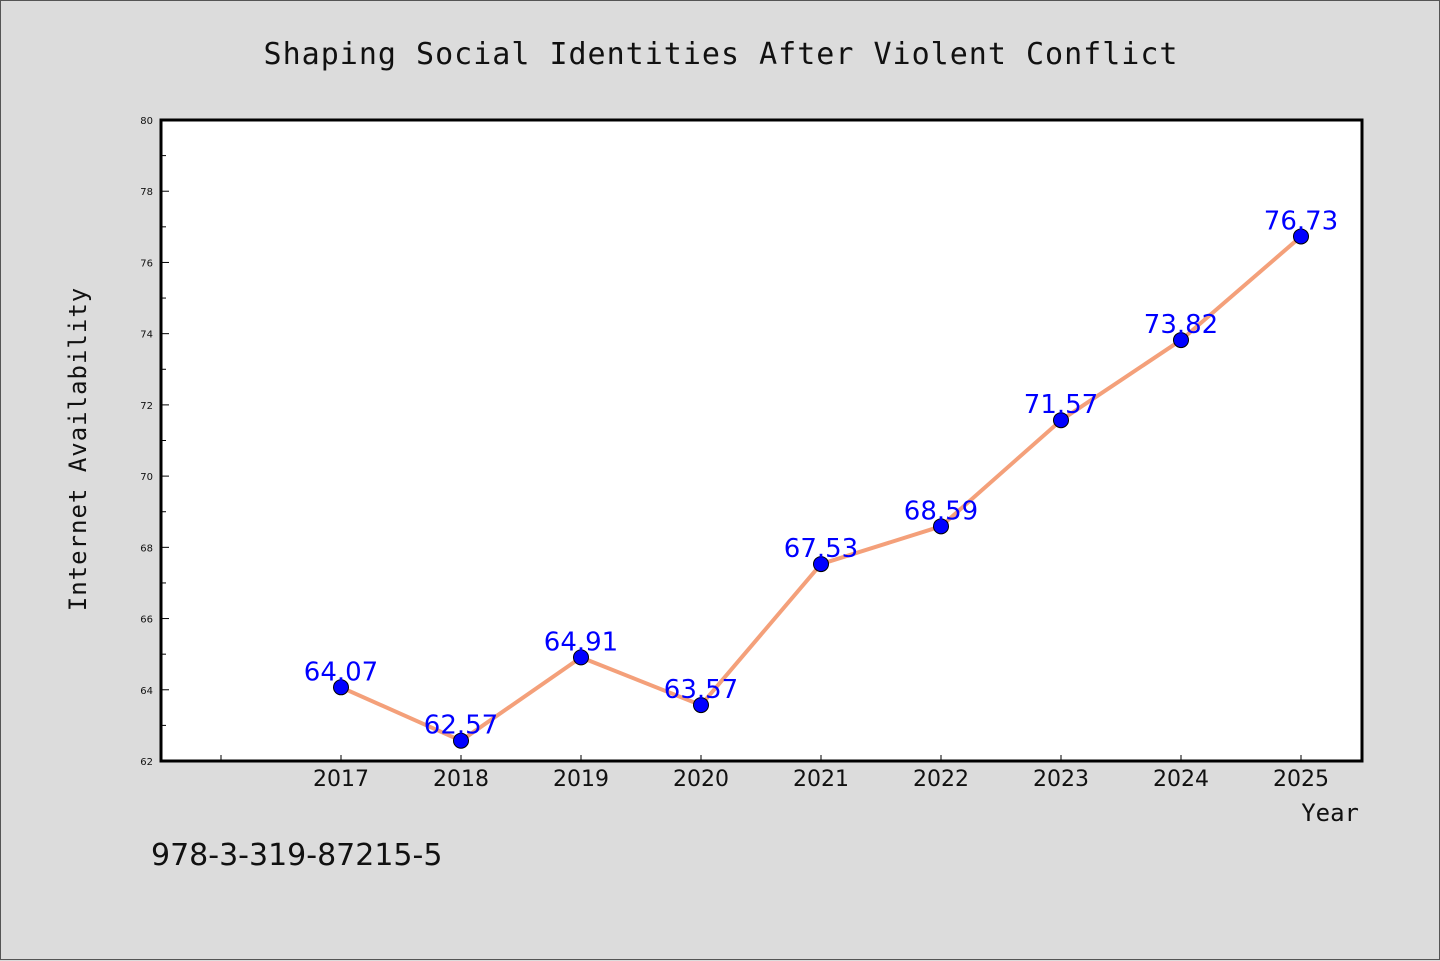  What do you see at coordinates (1181, 325) in the screenshot?
I see `data-label: 73.82` at bounding box center [1181, 325].